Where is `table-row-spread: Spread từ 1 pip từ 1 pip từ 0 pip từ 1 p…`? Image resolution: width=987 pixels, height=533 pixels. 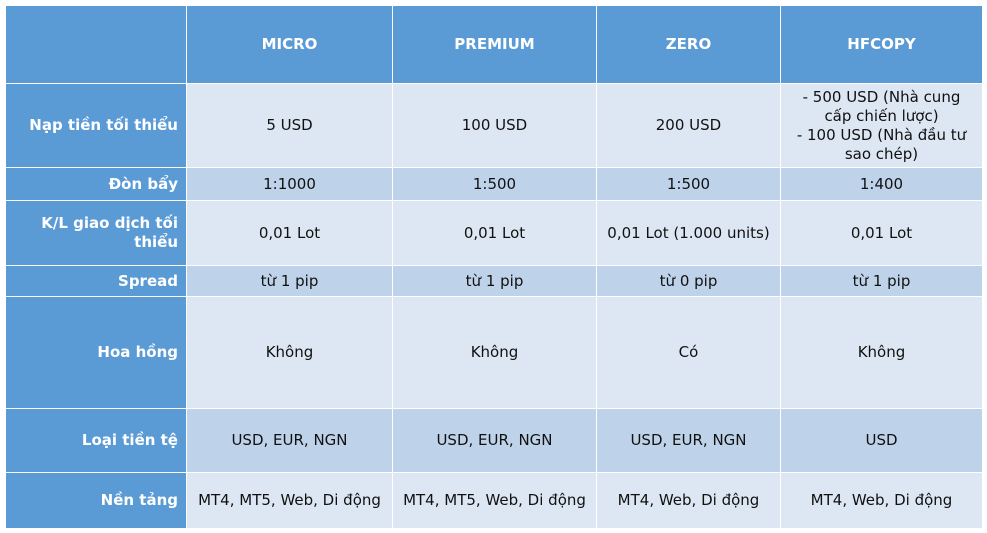
table-row-spread: Spread từ 1 pip từ 1 pip từ 0 pip từ 1 p… is located at coordinates (494, 281).